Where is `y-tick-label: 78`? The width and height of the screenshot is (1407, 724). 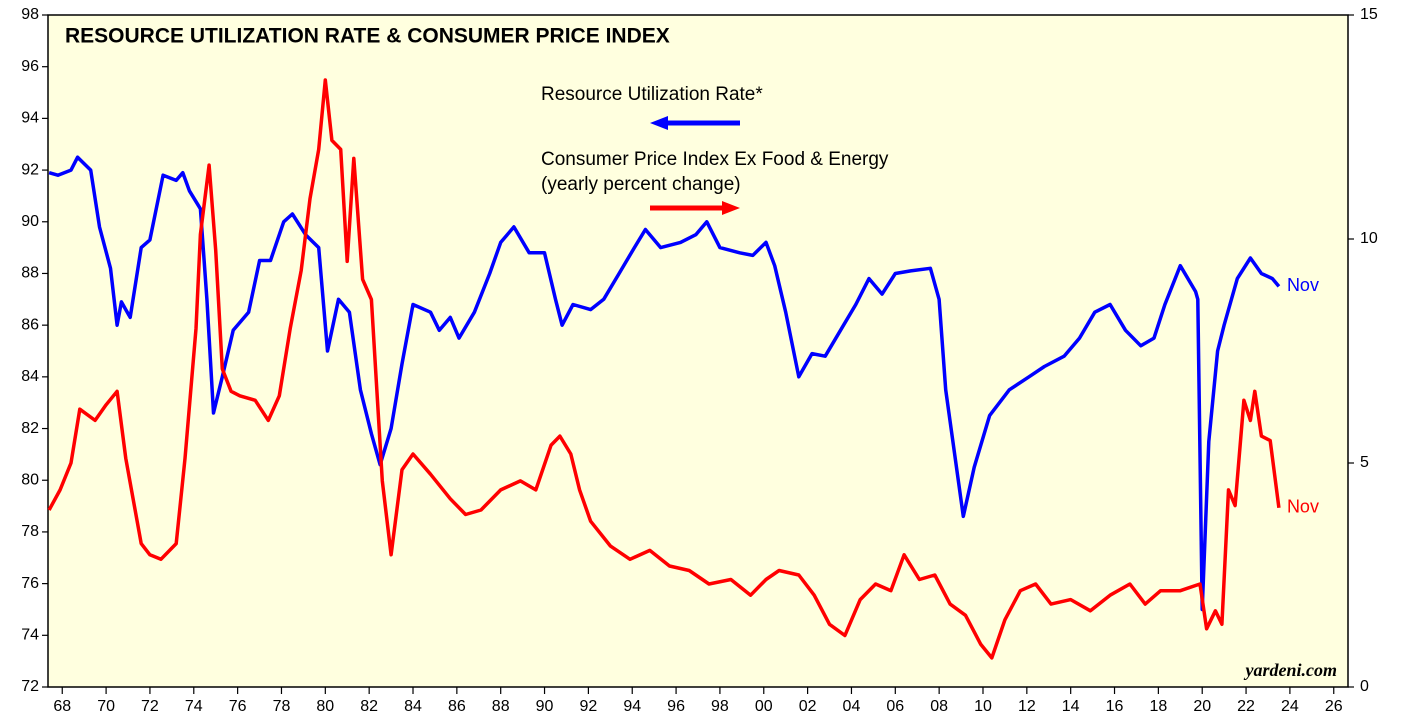 y-tick-label: 78 is located at coordinates (30, 531).